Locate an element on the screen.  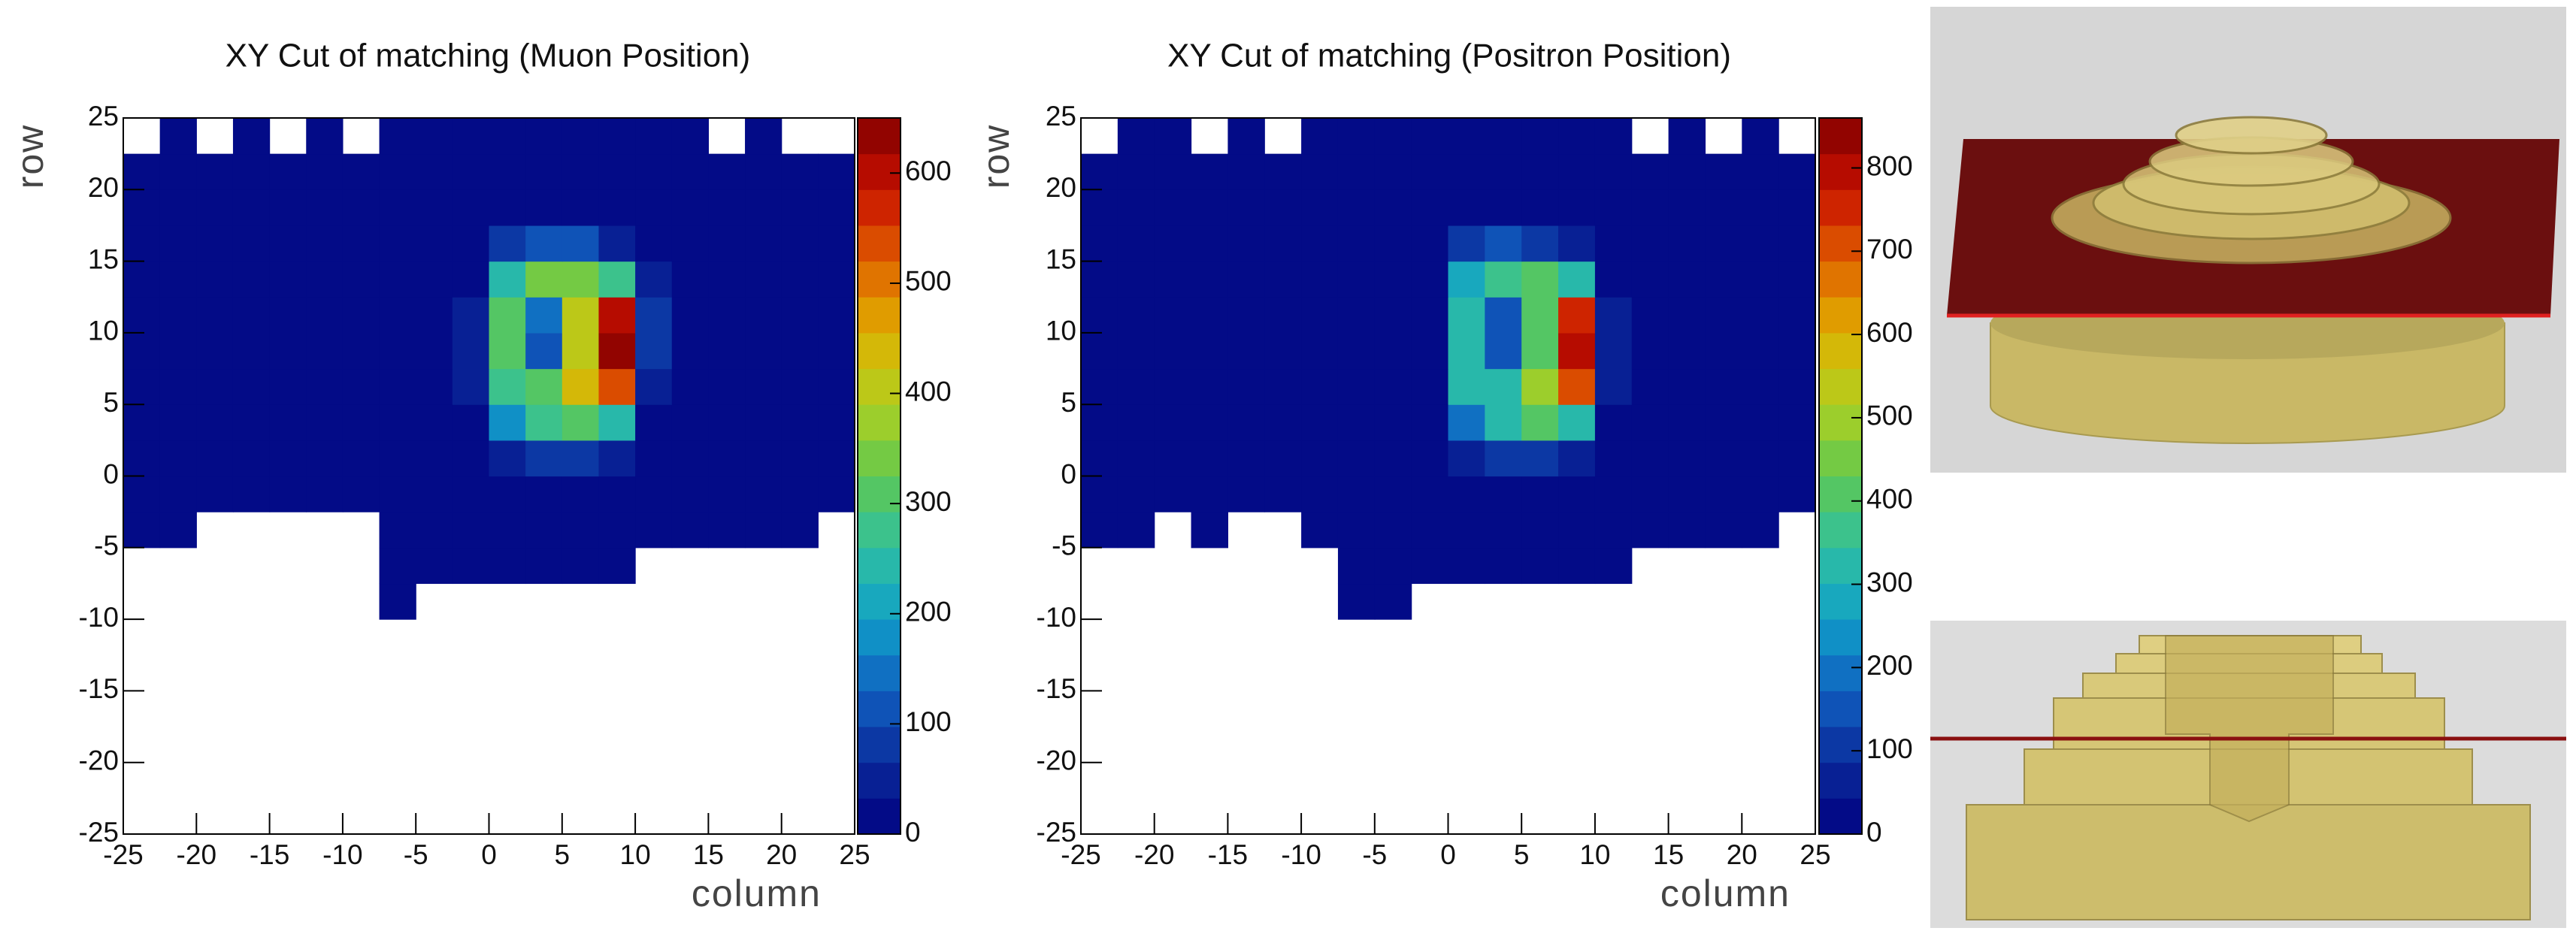
x-tick-label: 5 is located at coordinates (563, 854).